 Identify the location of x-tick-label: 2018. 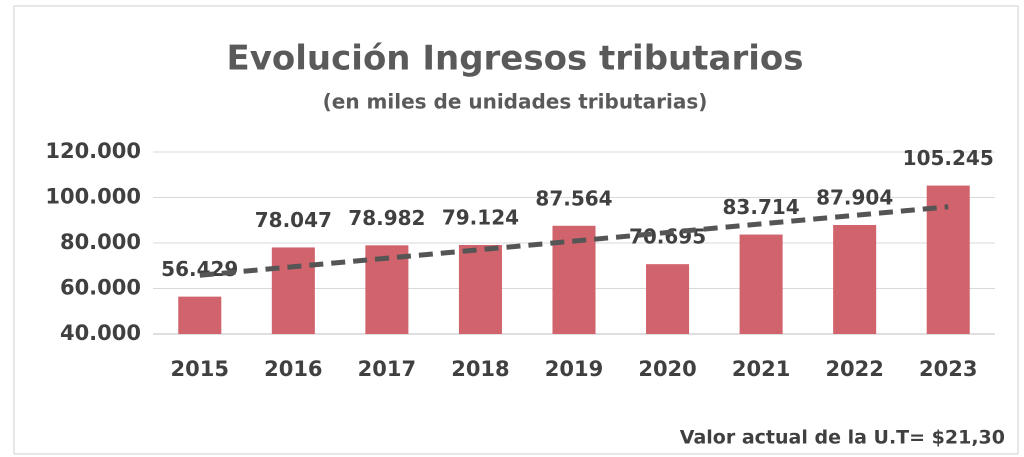
(480, 369).